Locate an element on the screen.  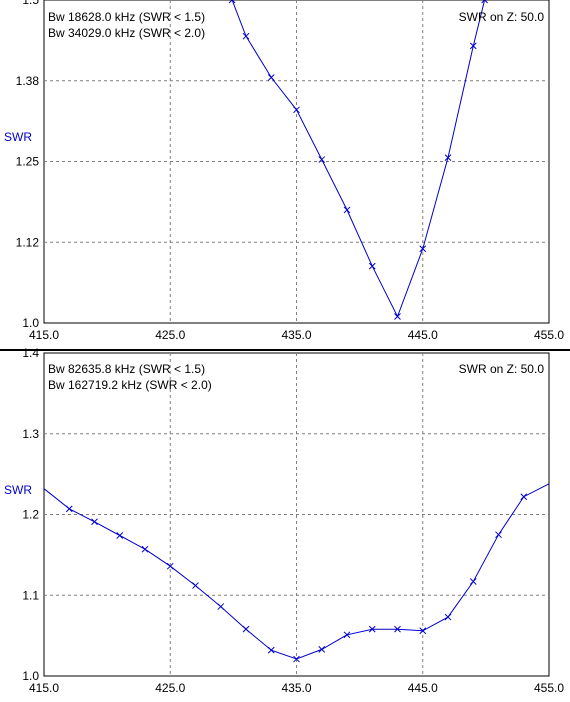
y-tick-label: 1.12 is located at coordinates (28, 242).